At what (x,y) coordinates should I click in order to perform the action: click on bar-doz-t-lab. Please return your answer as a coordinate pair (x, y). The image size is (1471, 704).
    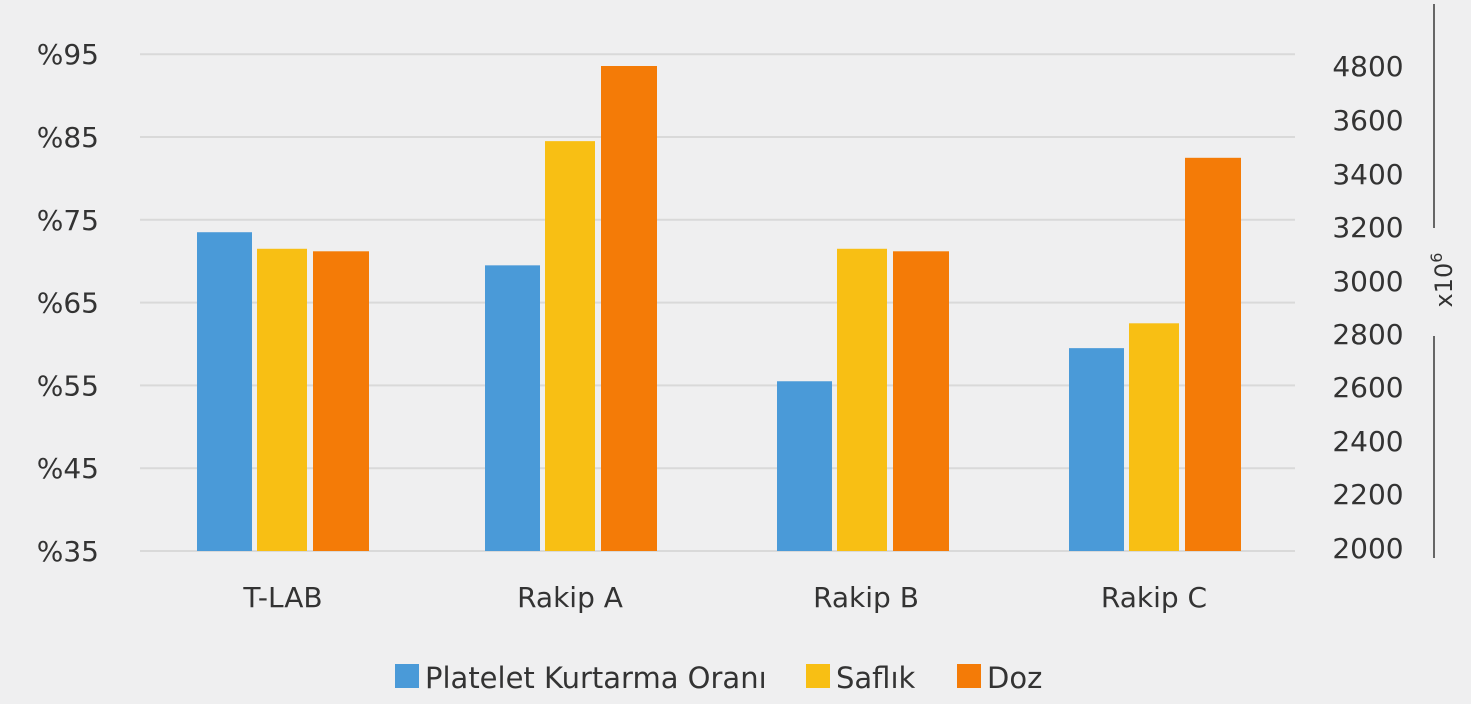
    Looking at the image, I should click on (341, 401).